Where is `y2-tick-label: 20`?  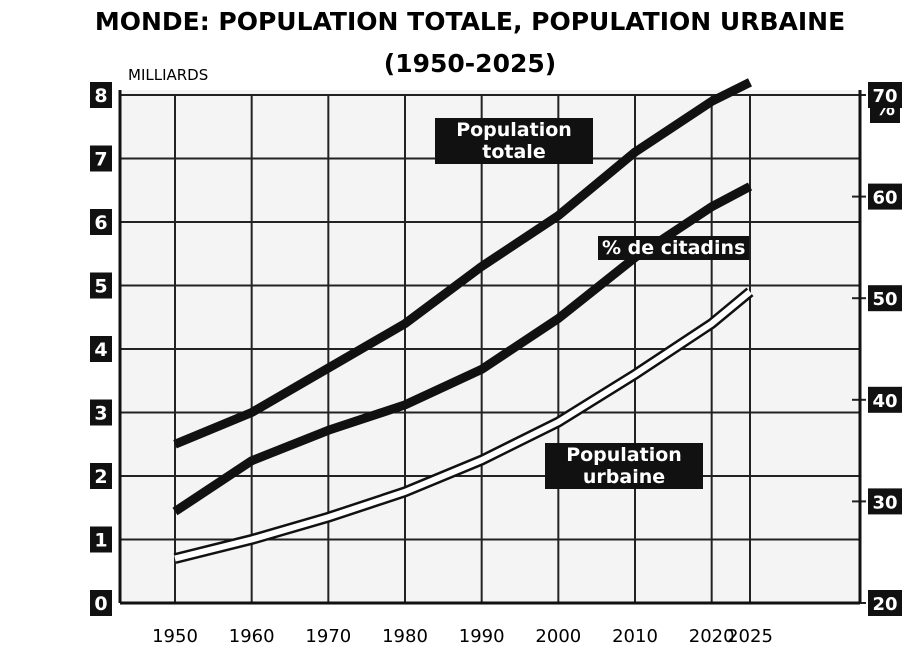
y2-tick-label: 20 is located at coordinates (884, 604).